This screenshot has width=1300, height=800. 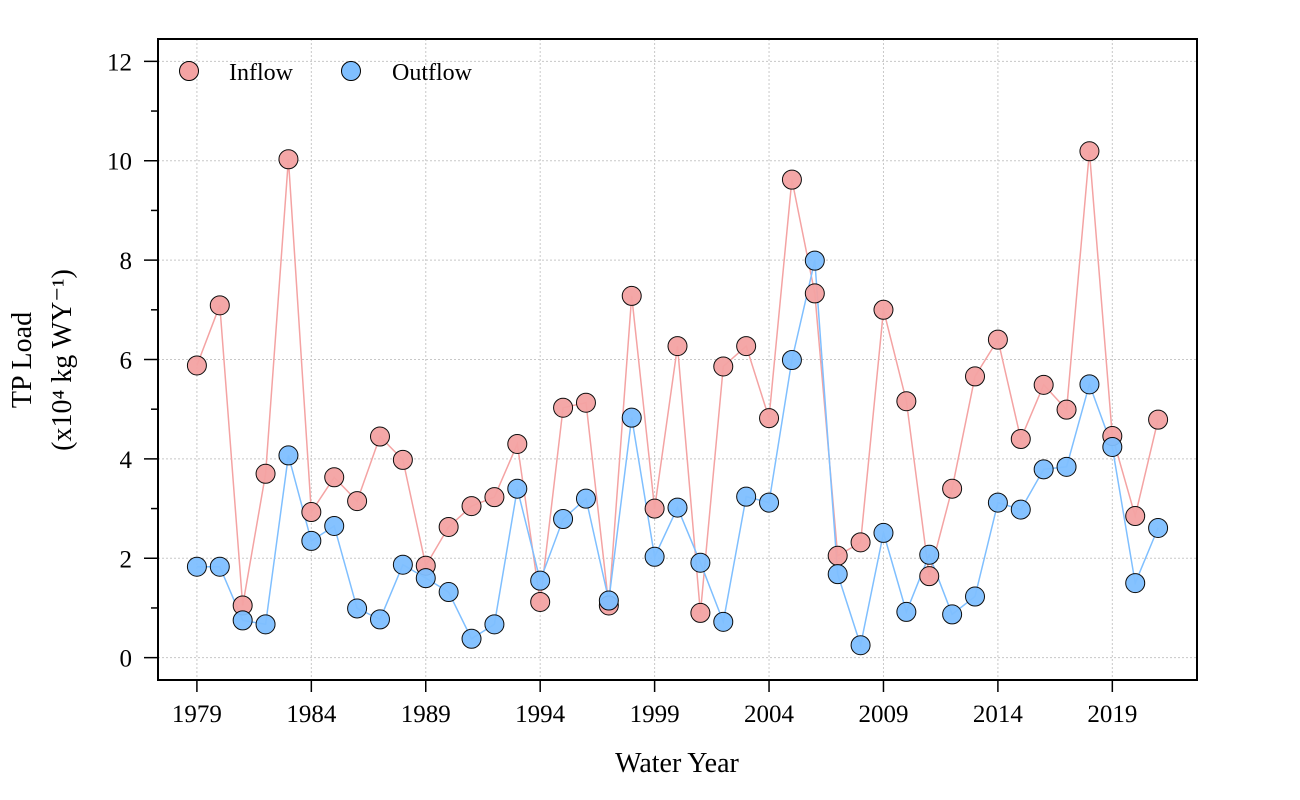 What do you see at coordinates (1112, 714) in the screenshot?
I see `x-tick-label: 2019` at bounding box center [1112, 714].